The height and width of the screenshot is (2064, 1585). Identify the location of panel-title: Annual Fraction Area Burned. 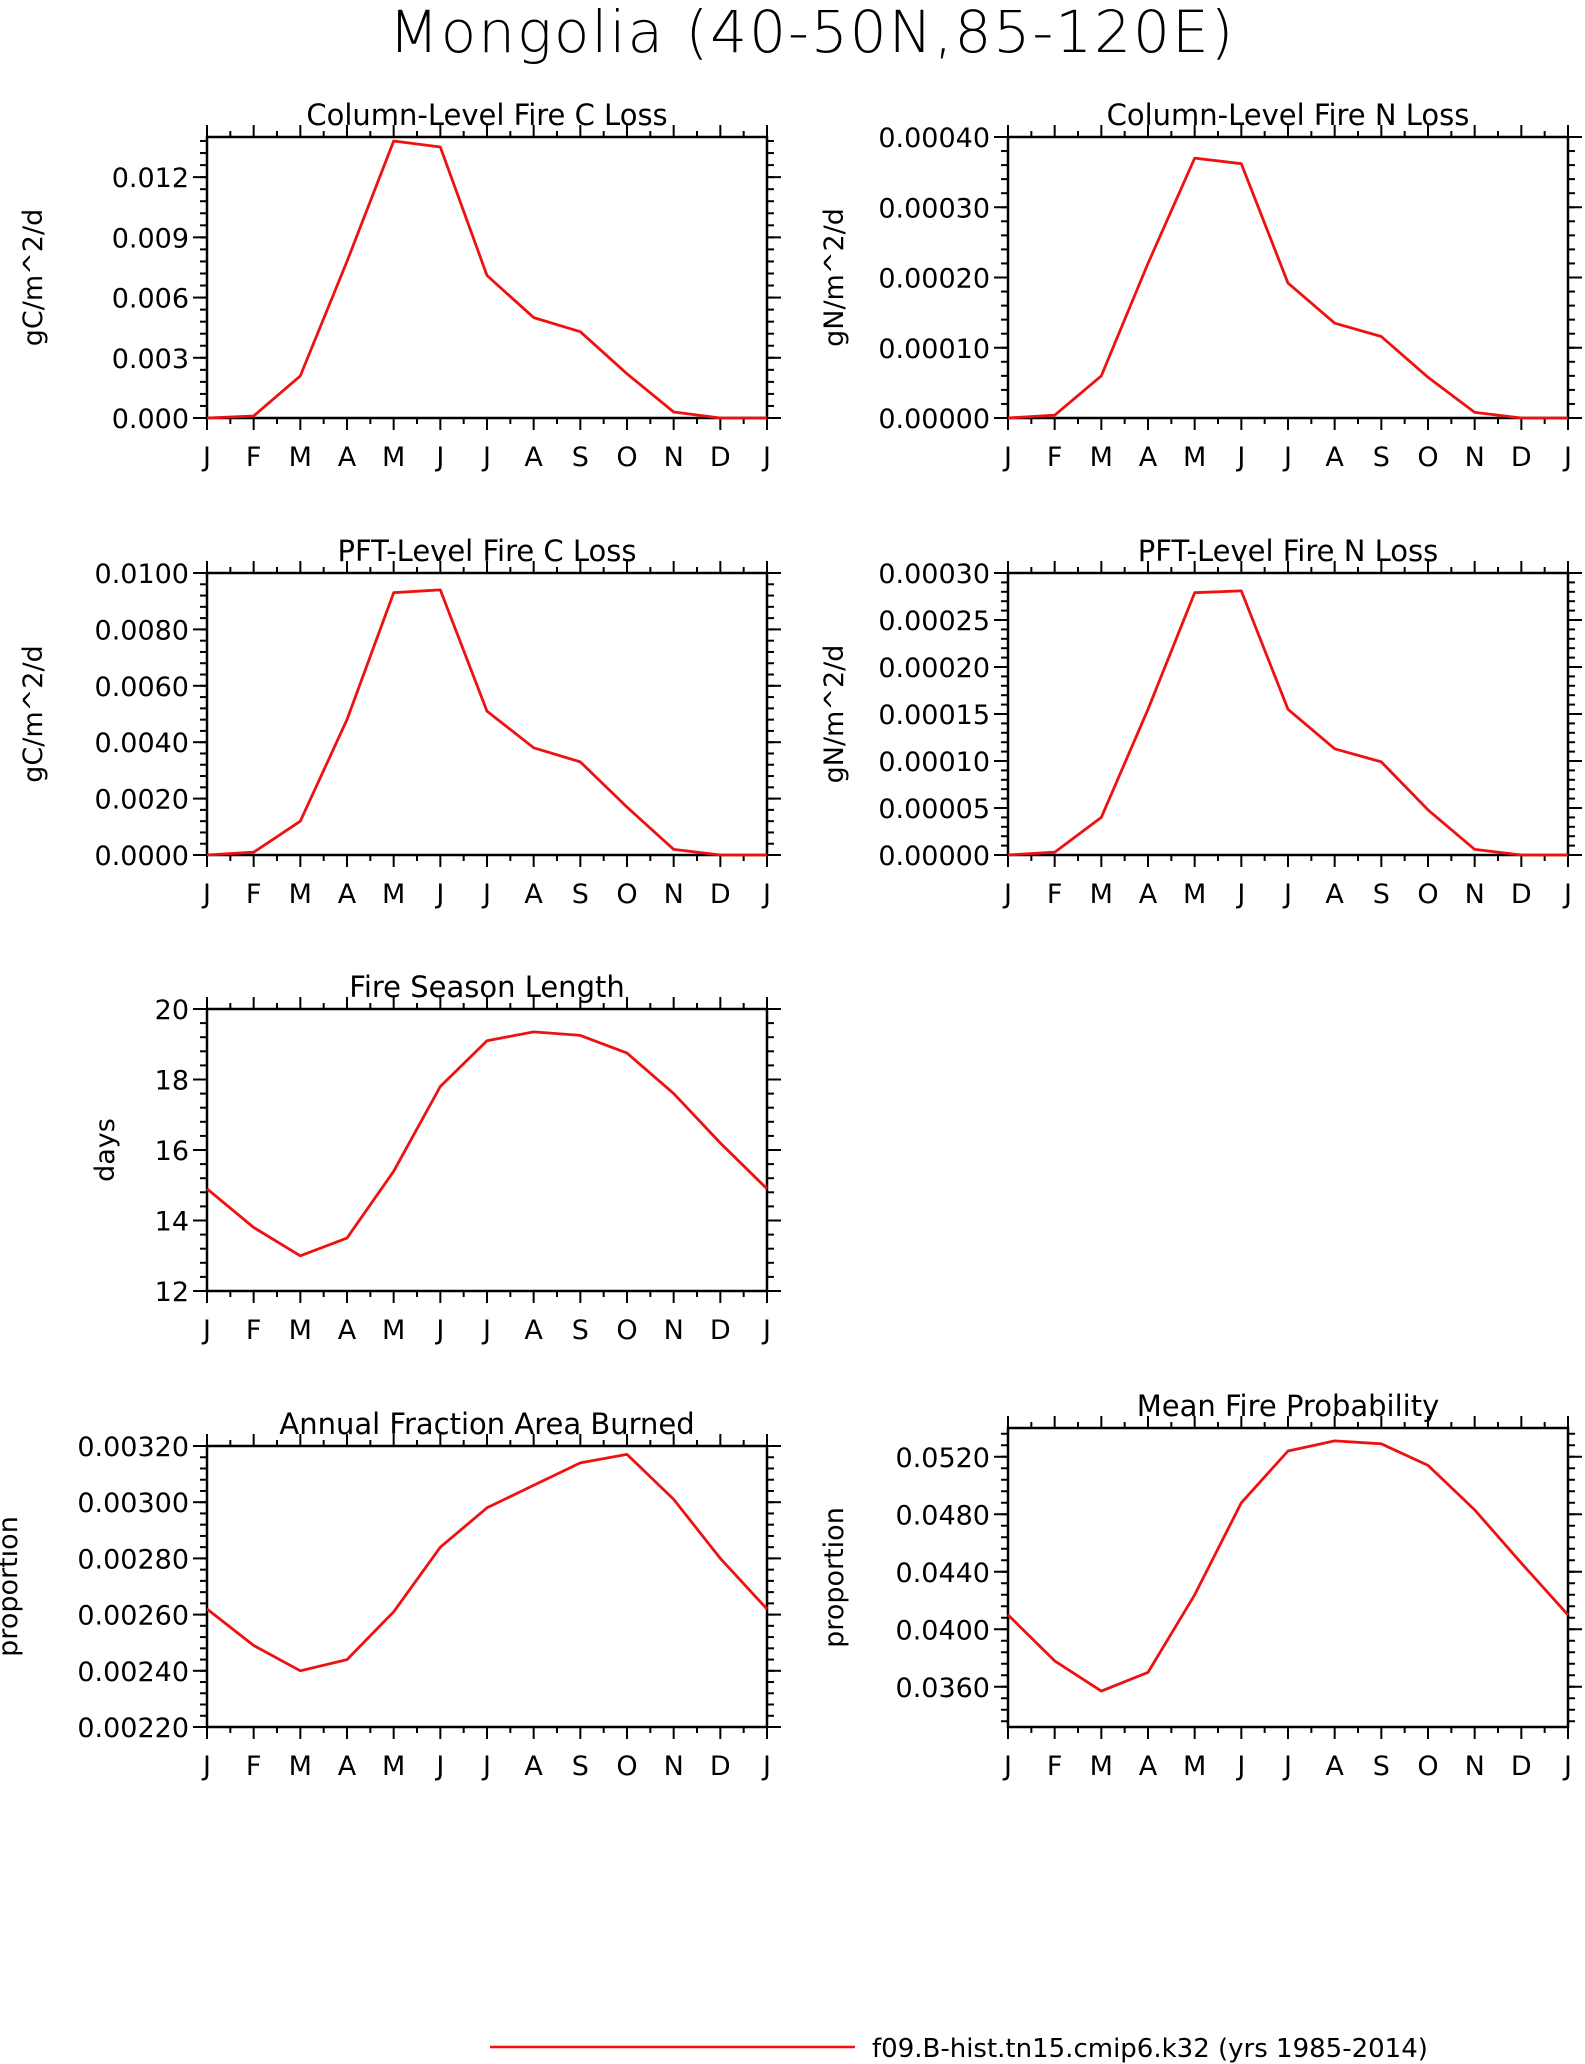
(486, 1424).